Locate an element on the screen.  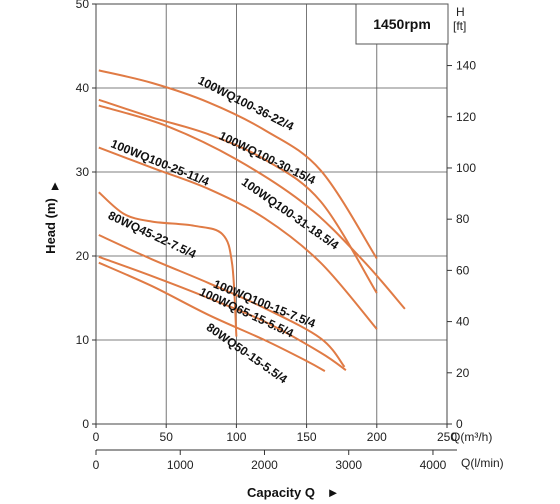
lpm-tick-label: 2000 is located at coordinates (264, 465).